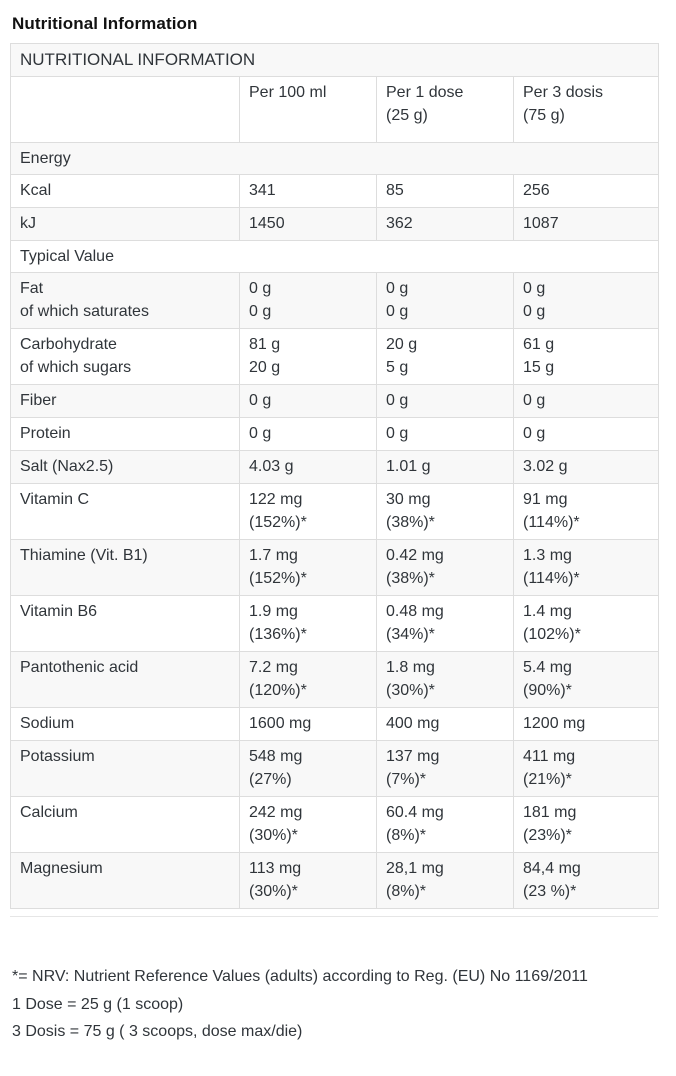 The width and height of the screenshot is (676, 1076). I want to click on footnote-1-dose: 1 Dose = 25 g (1 scoop), so click(98, 1004).